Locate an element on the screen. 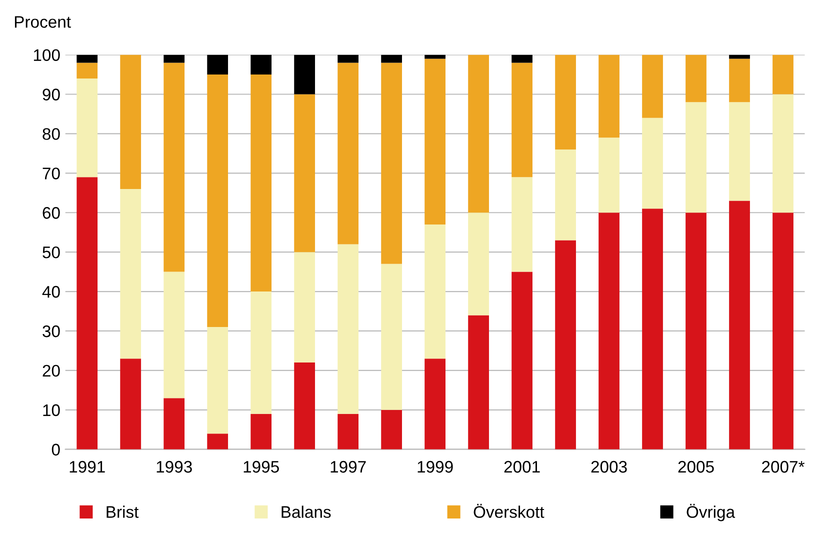 This screenshot has width=817, height=548. y-tick-label: 100 is located at coordinates (47, 55).